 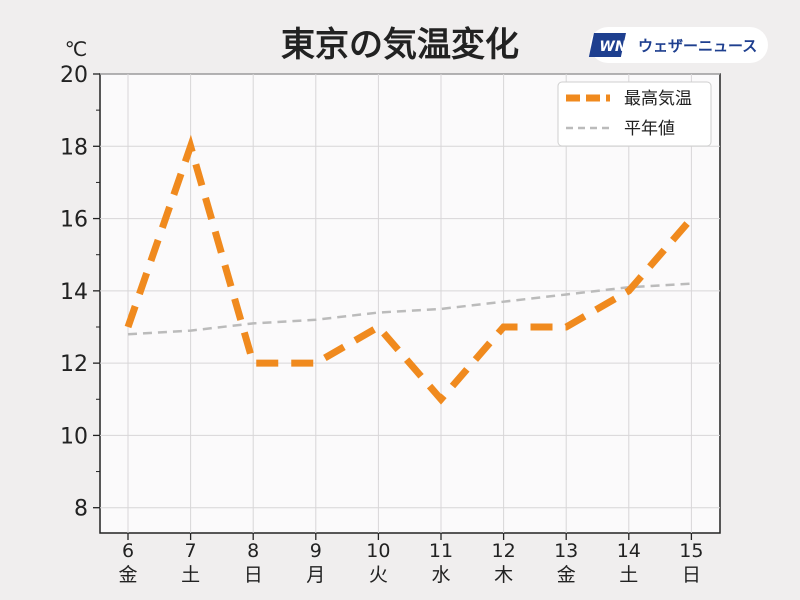 I want to click on weathernews-logo: WN ウェザーニュース, so click(x=678, y=45).